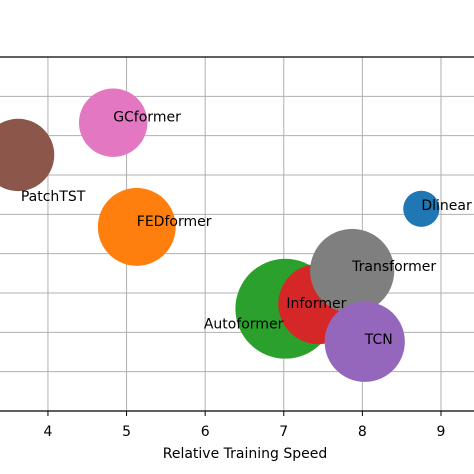 The image size is (474, 474). Describe the element at coordinates (441, 432) in the screenshot. I see `x-tick-label: 9` at that location.